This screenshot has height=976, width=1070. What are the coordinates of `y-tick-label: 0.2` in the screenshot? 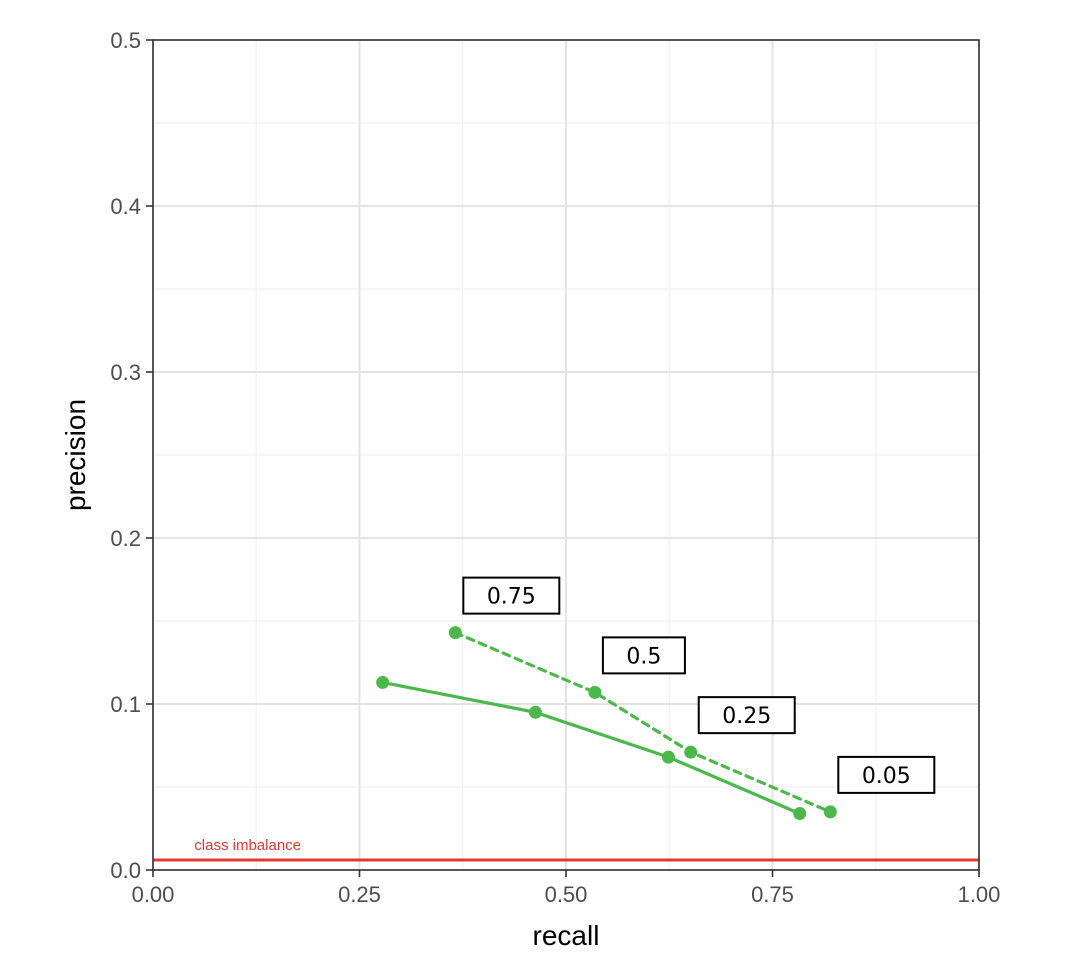 It's located at (125, 538).